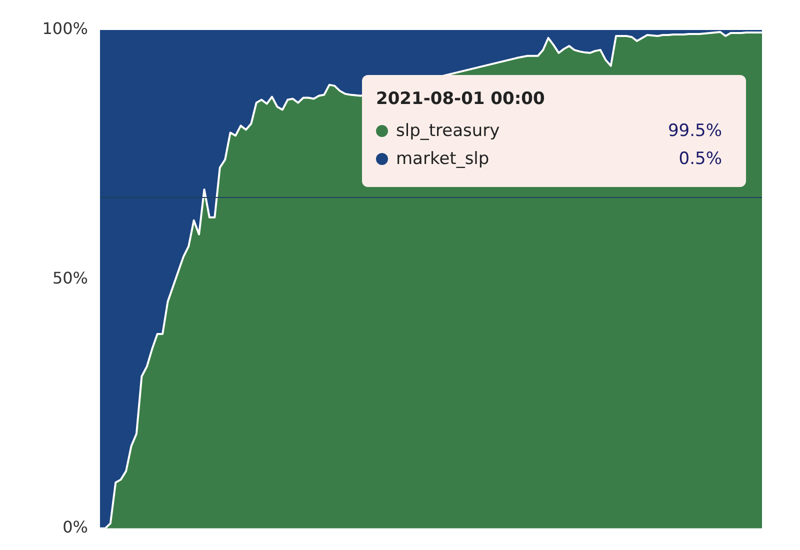  Describe the element at coordinates (75, 527) in the screenshot. I see `y-tick-label: 0%` at that location.